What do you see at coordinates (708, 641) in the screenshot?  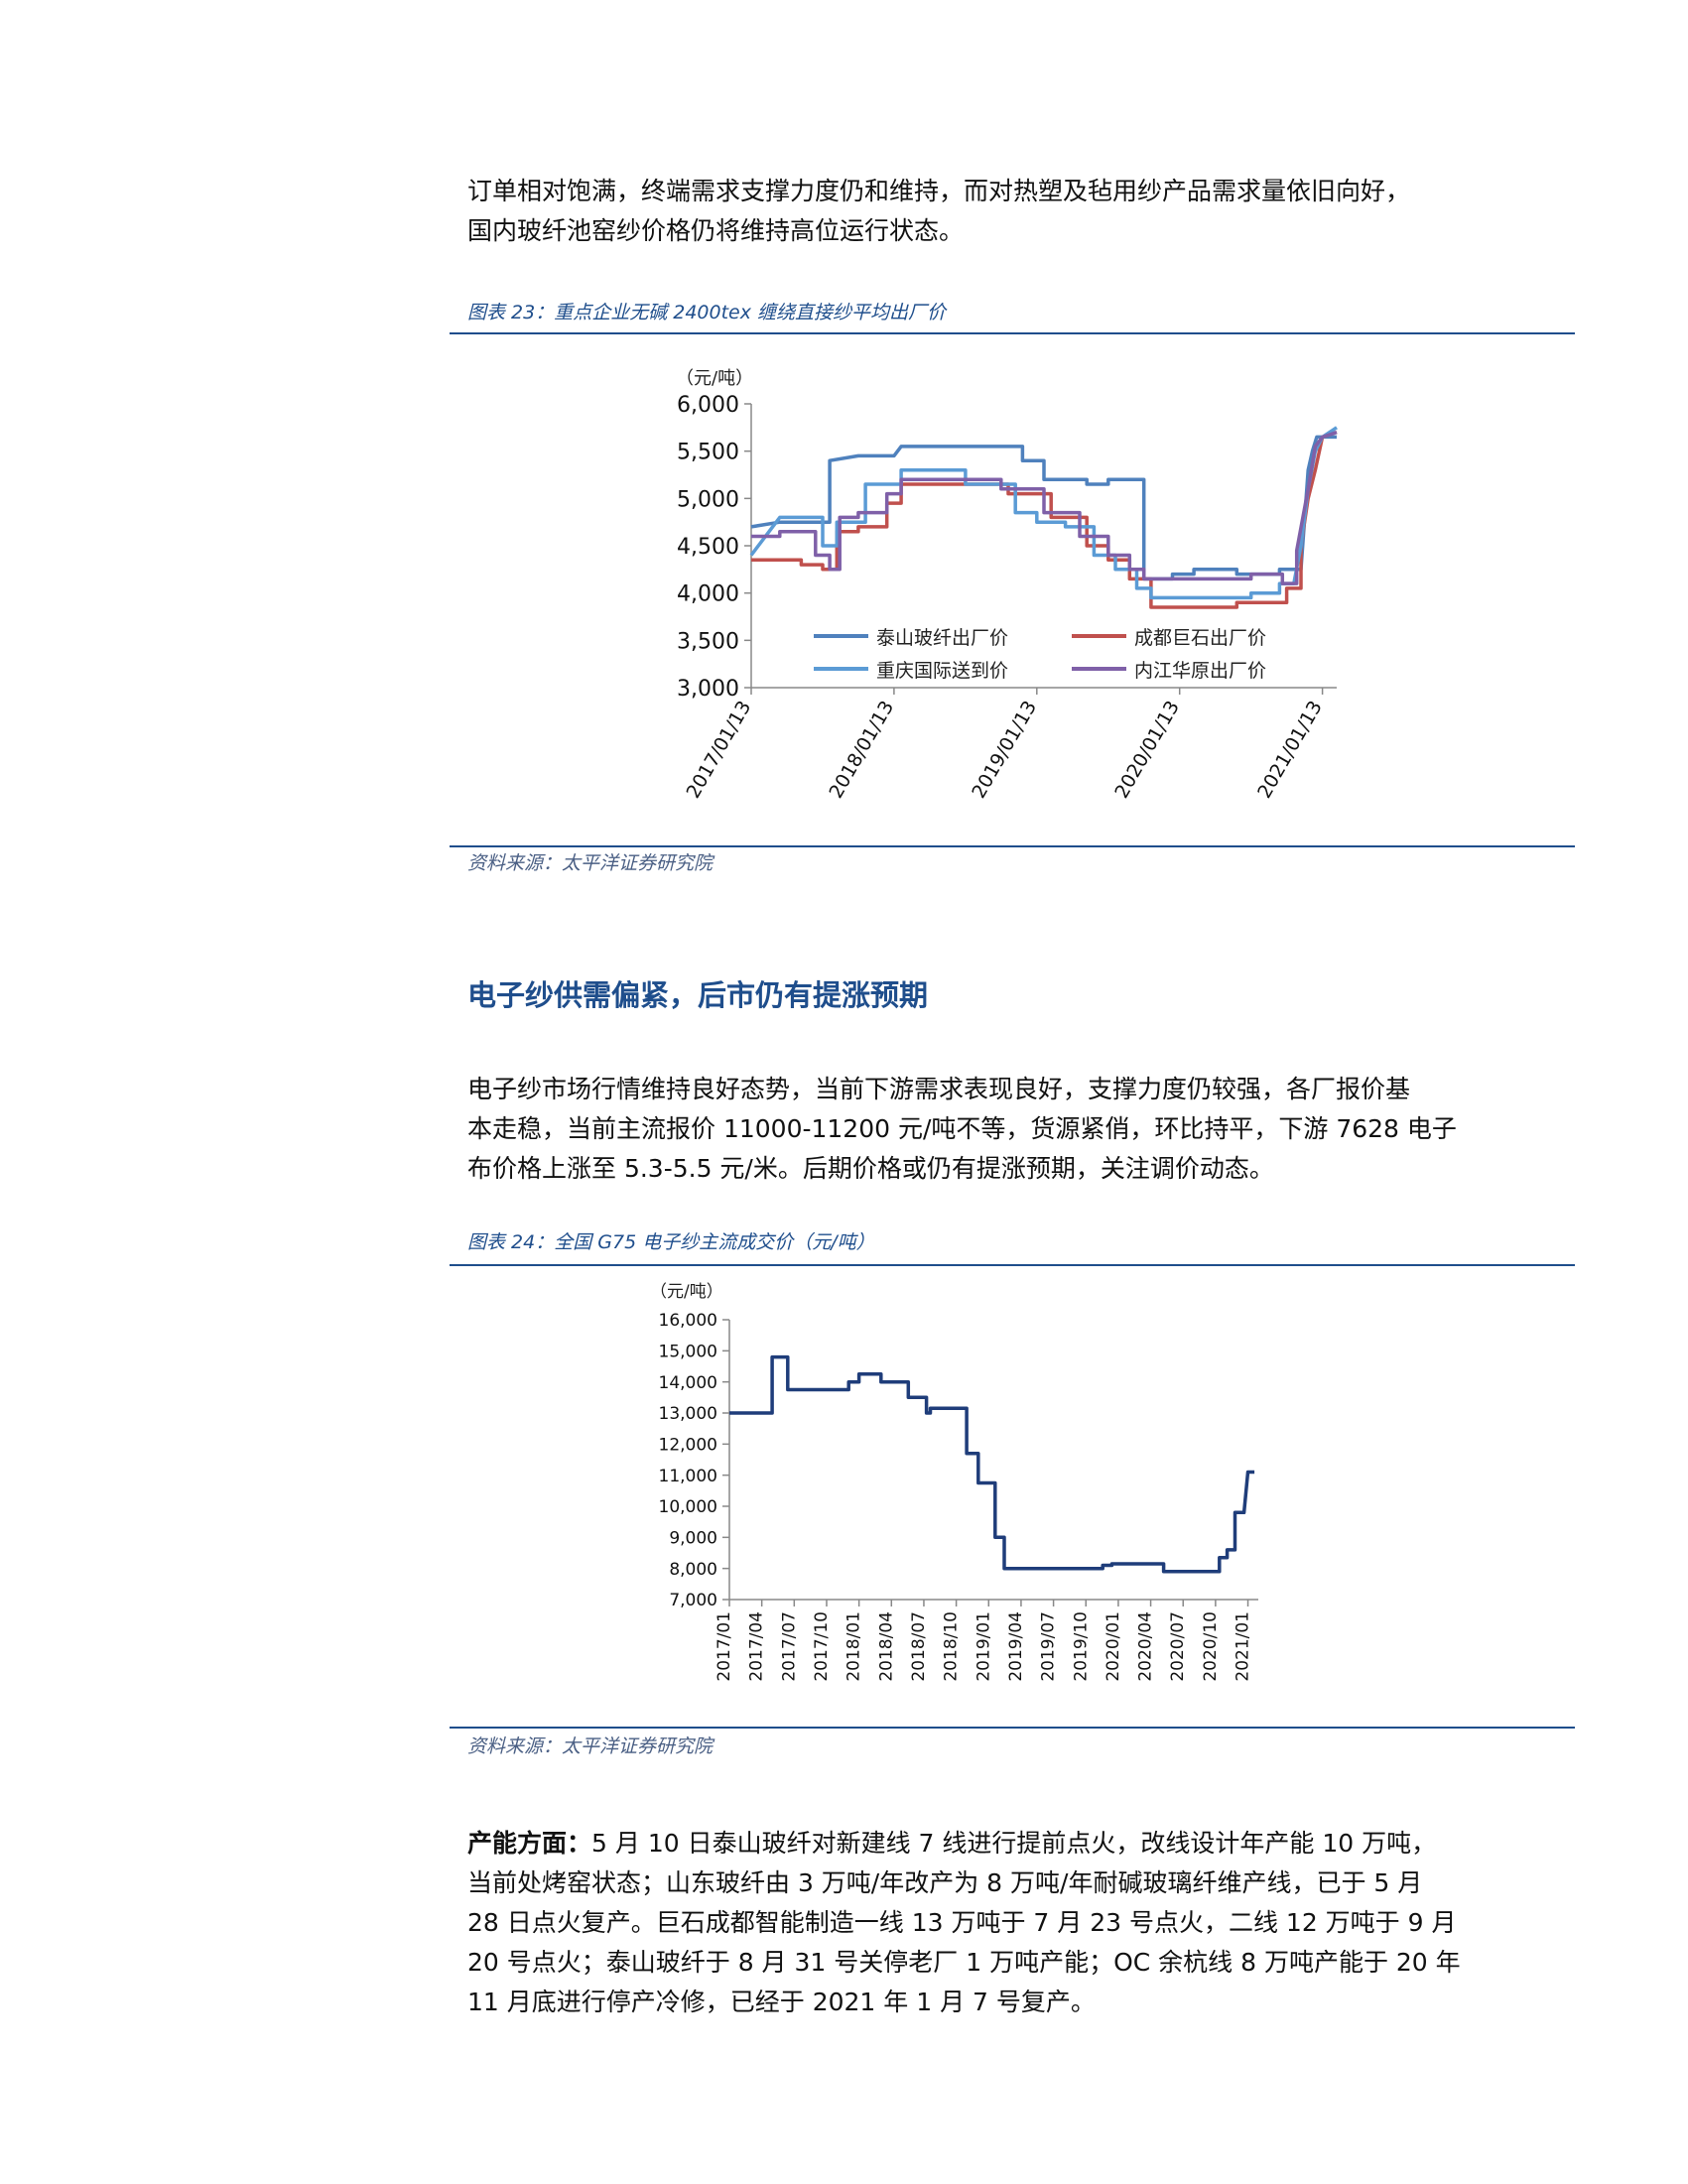 I see `y-tick-label: 3,500` at bounding box center [708, 641].